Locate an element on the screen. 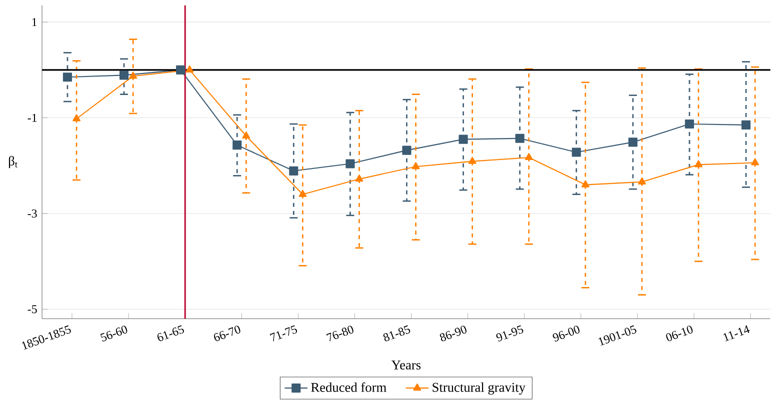  y-tick-label: 1 is located at coordinates (34, 22).